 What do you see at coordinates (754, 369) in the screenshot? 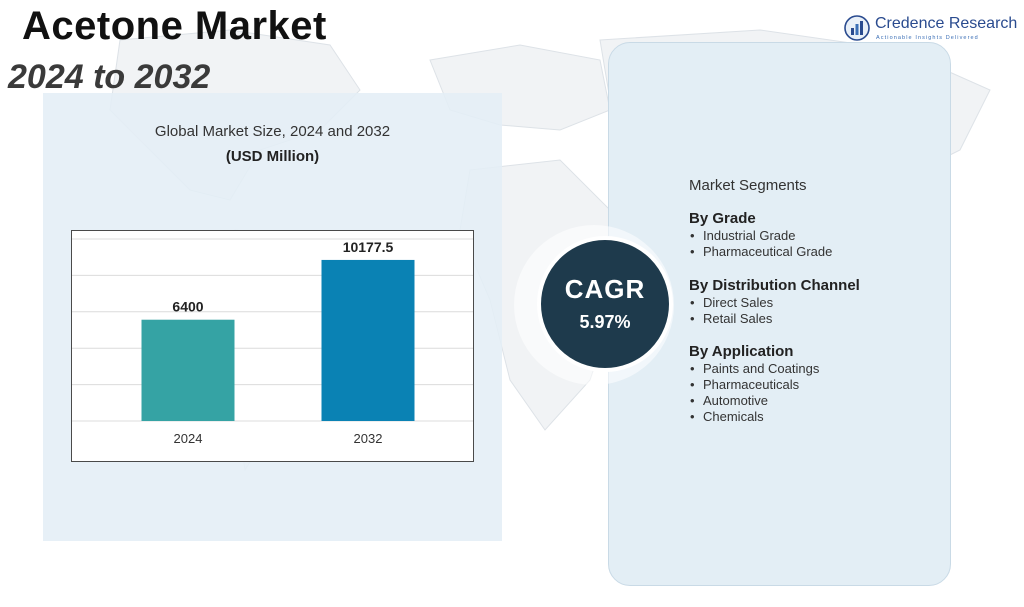
I see `segment-item: Paints and Coatings` at bounding box center [754, 369].